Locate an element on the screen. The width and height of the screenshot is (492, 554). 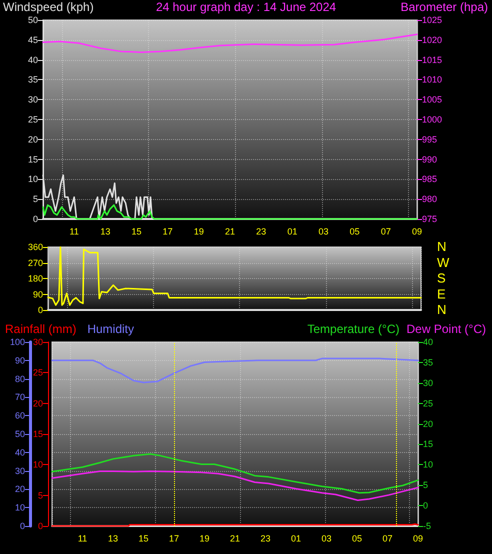
y-tick-label: 180 is located at coordinates (35, 279).